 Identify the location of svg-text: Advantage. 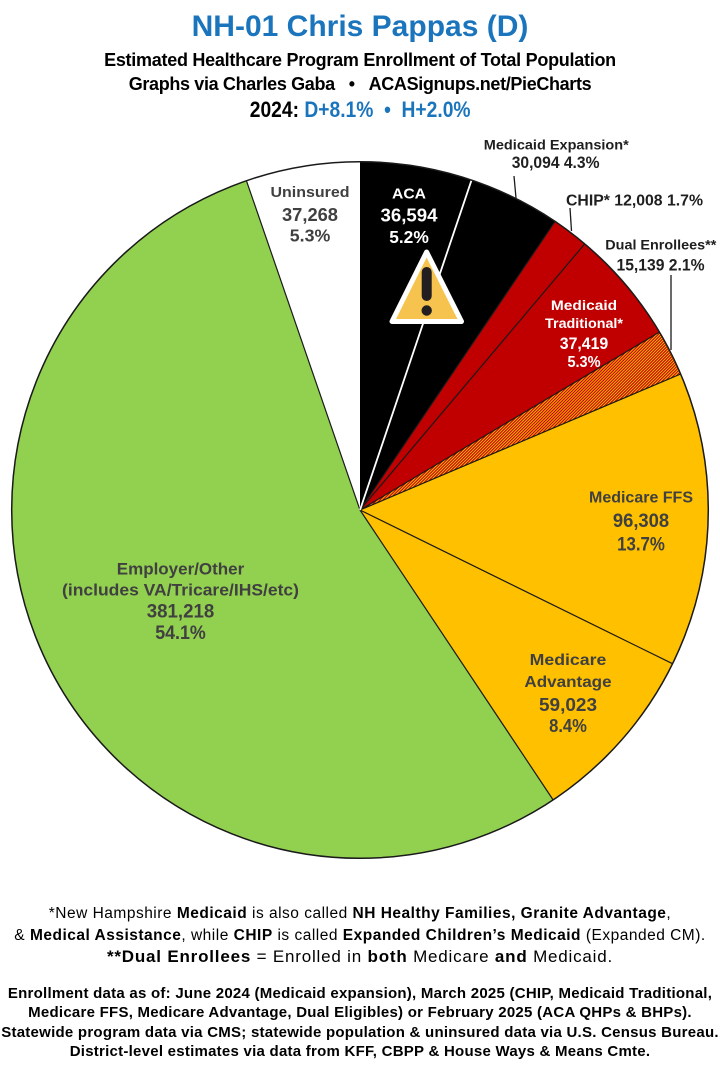
(568, 682).